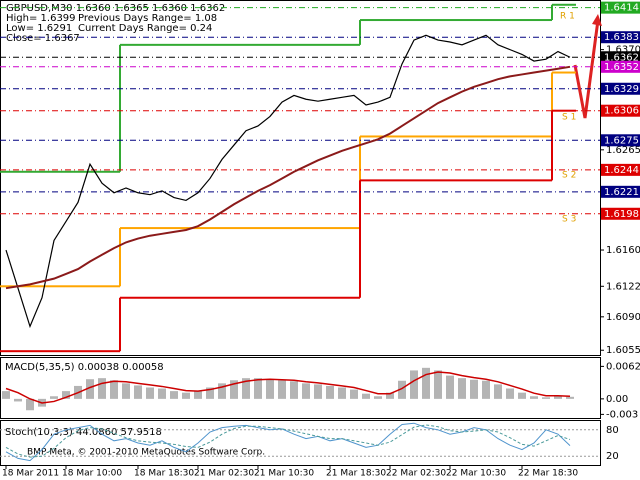  What do you see at coordinates (147, 18) in the screenshot?
I see `header-text: Previous Days Range= 1.08` at bounding box center [147, 18].